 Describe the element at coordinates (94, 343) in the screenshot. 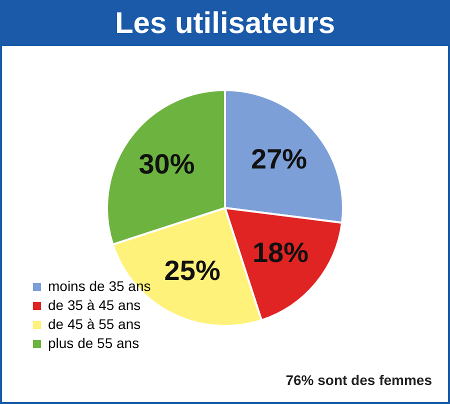

I see `legend-label: plus de 55 ans` at that location.